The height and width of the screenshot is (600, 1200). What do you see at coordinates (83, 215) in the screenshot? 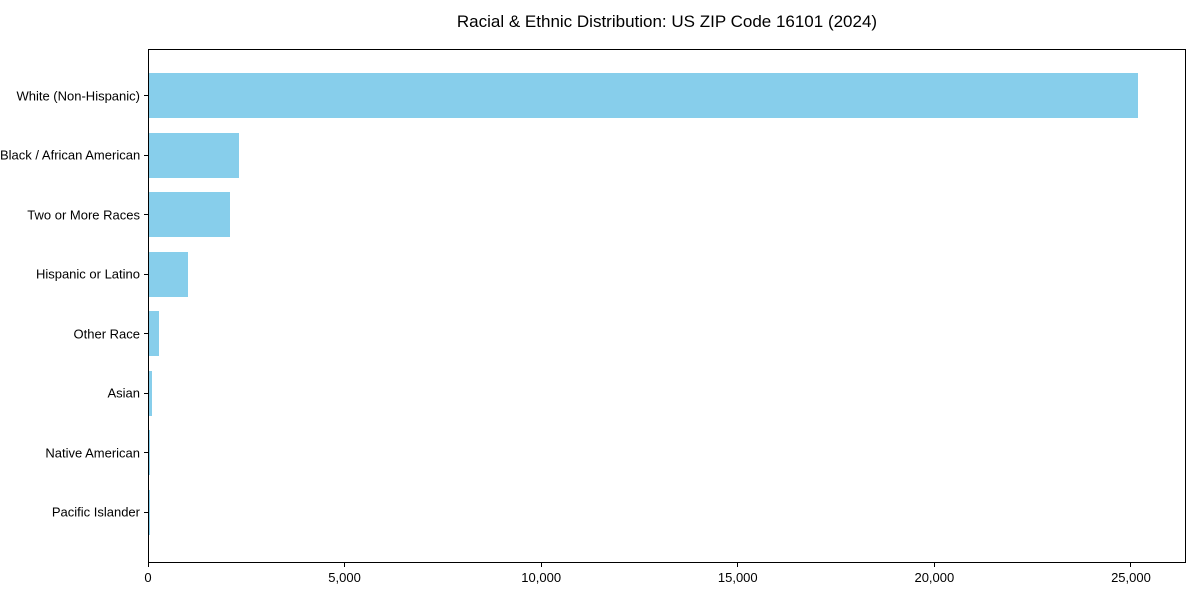
I see `y-tick-label: Two or More Races` at bounding box center [83, 215].